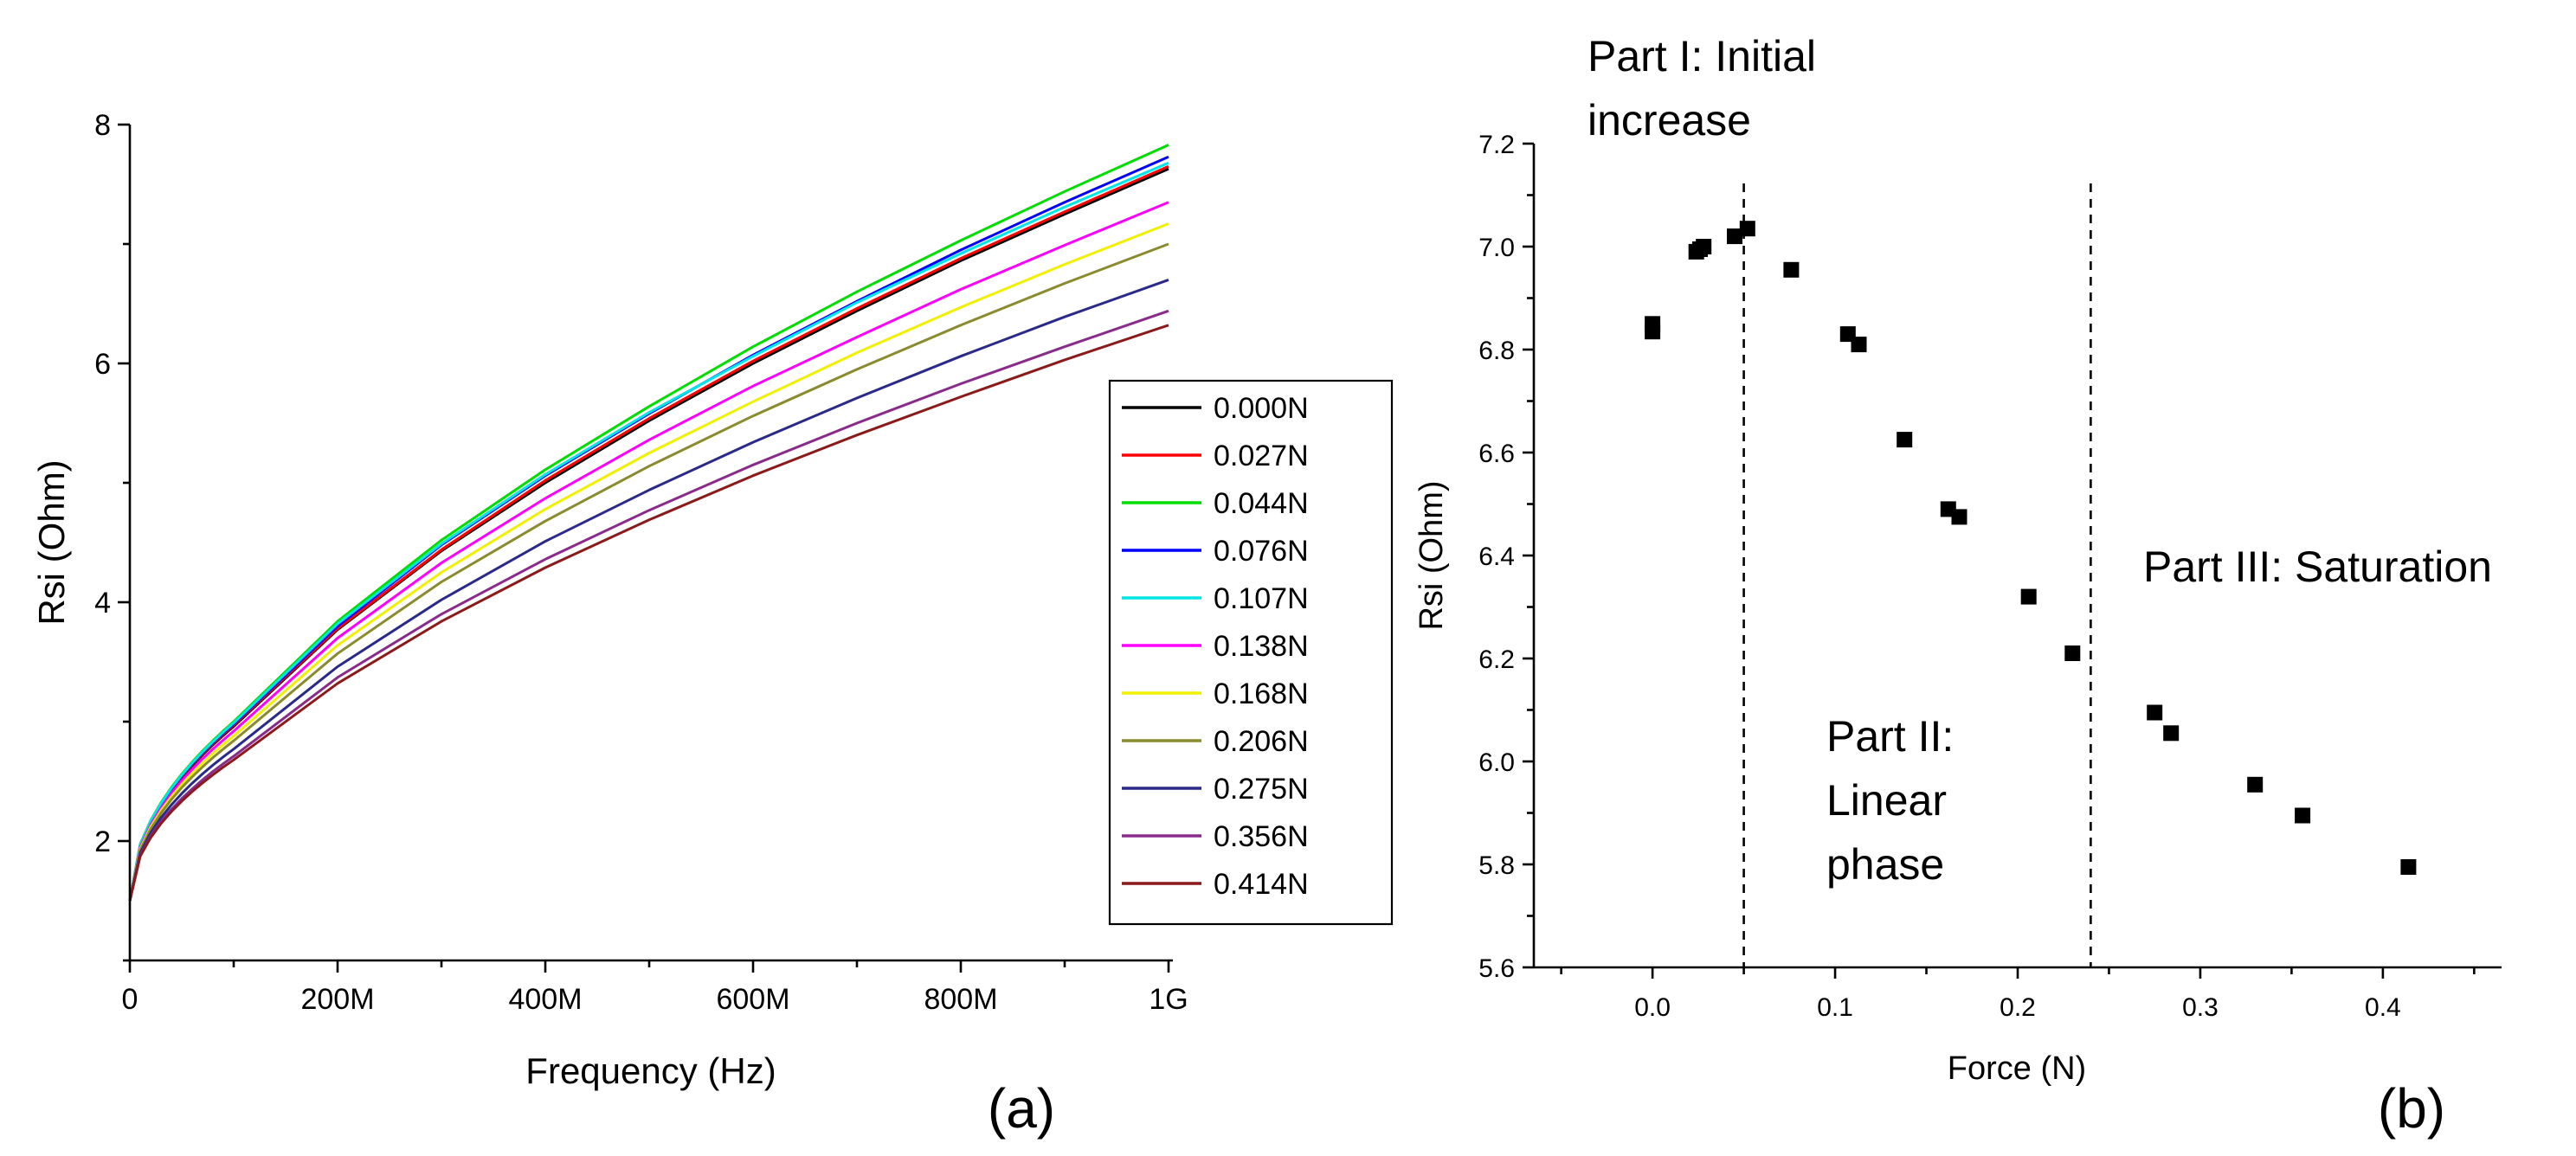  I want to click on chart-b-x-tick-label: 0.2, so click(2018, 1007).